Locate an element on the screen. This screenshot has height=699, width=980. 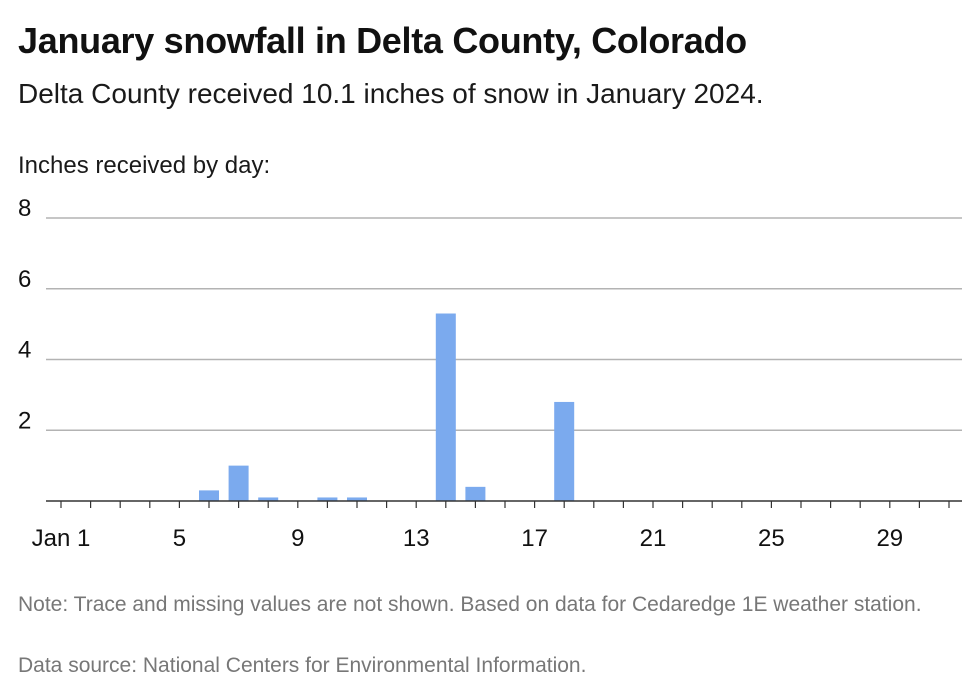
x-tick-label: 21 is located at coordinates (653, 538).